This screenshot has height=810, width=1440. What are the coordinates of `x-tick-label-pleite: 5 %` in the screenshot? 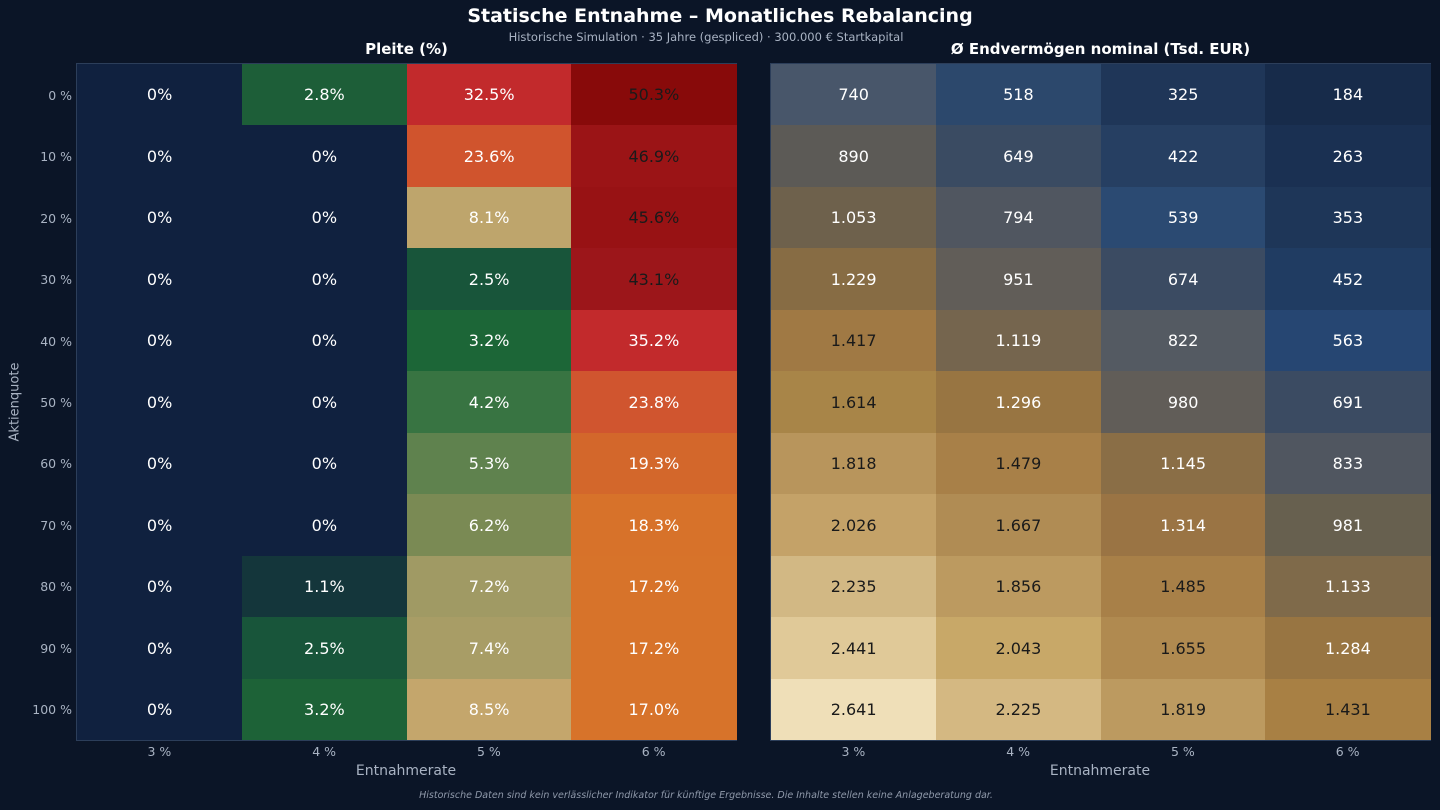 It's located at (488, 751).